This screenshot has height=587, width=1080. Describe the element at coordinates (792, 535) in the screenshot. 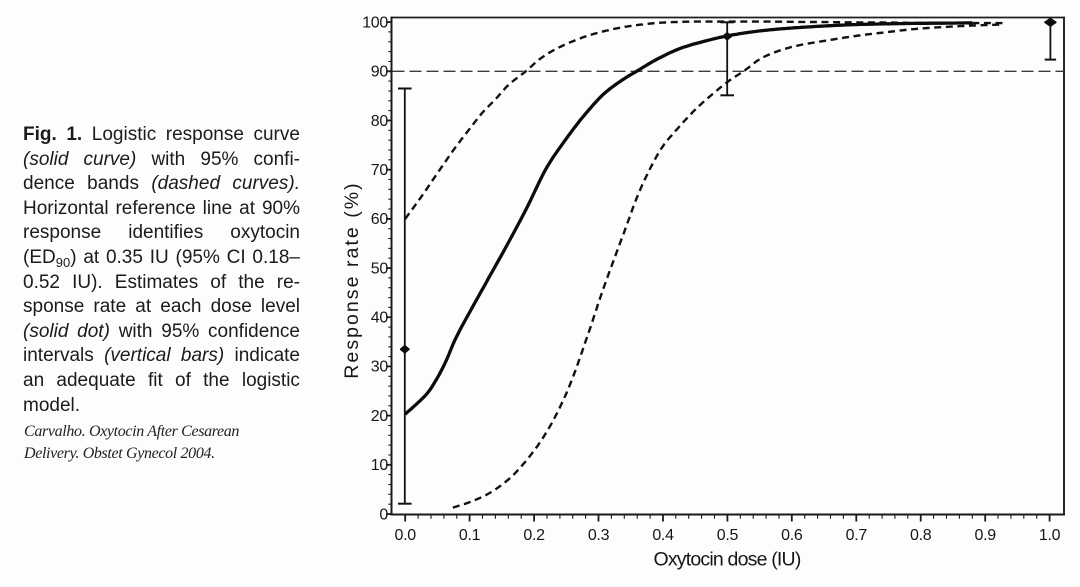

I see `svg-text: 0.6` at that location.